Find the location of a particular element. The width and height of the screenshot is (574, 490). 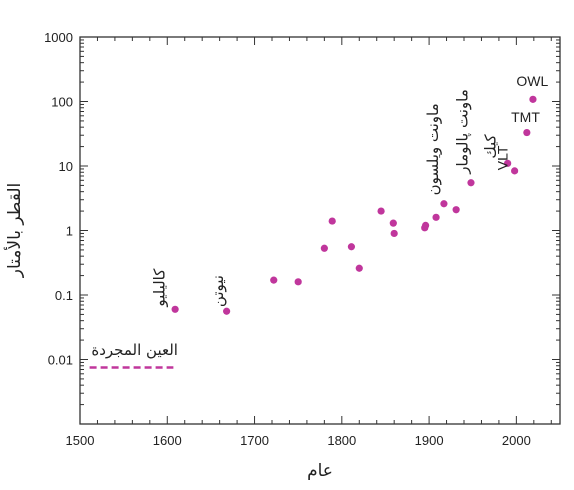

y-tick-label: 100 is located at coordinates (62, 102).